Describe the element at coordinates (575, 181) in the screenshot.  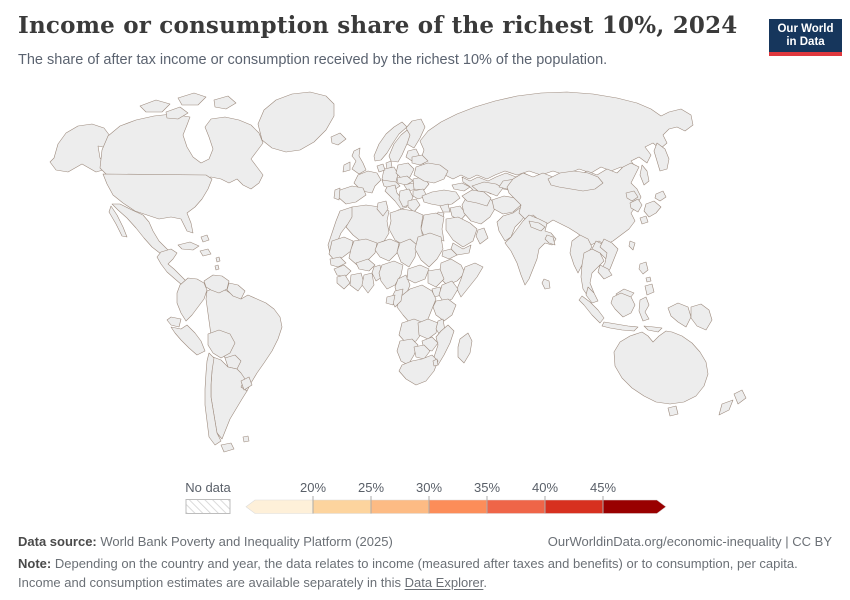
I see `country-mongolia` at that location.